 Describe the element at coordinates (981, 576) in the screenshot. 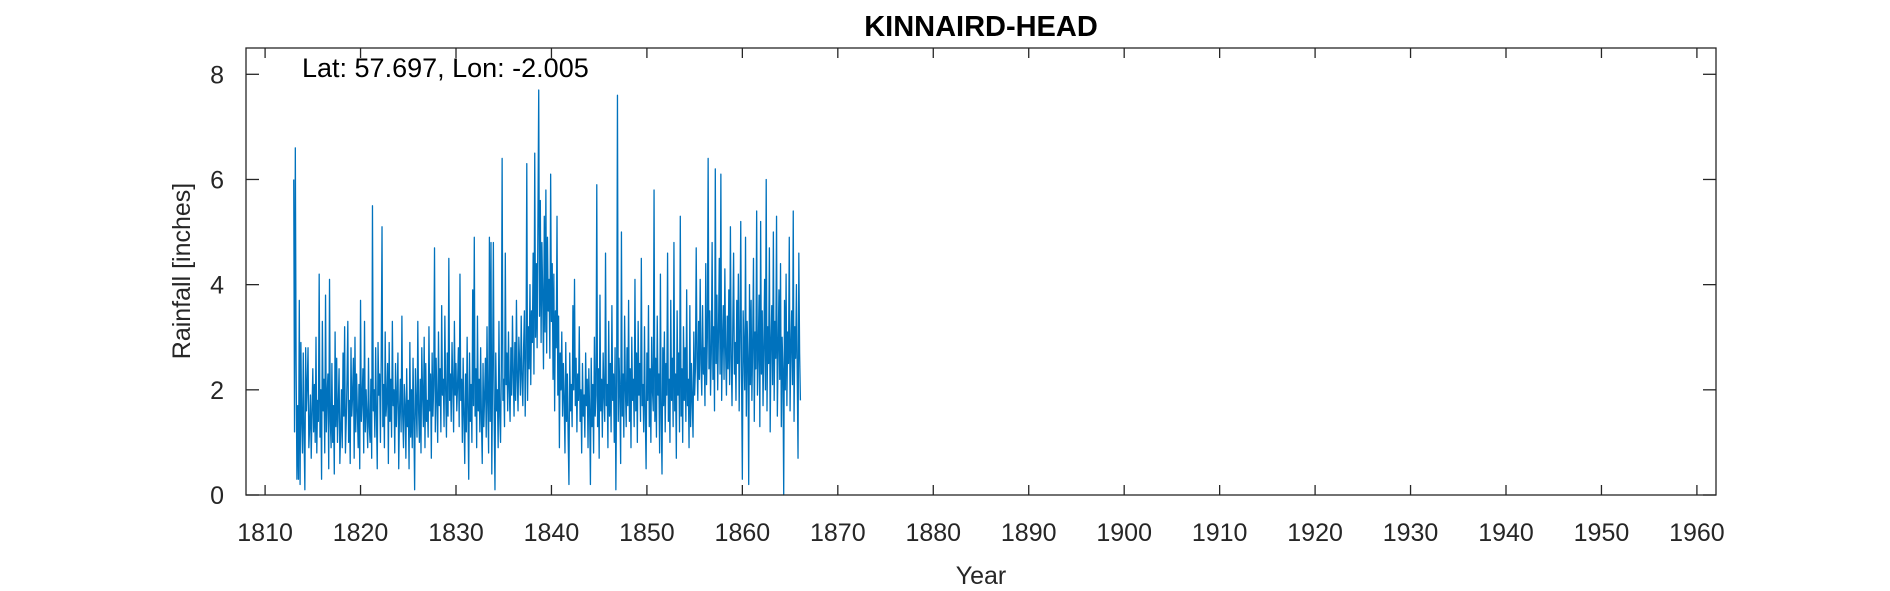

I see `x-axis-label: Year` at that location.